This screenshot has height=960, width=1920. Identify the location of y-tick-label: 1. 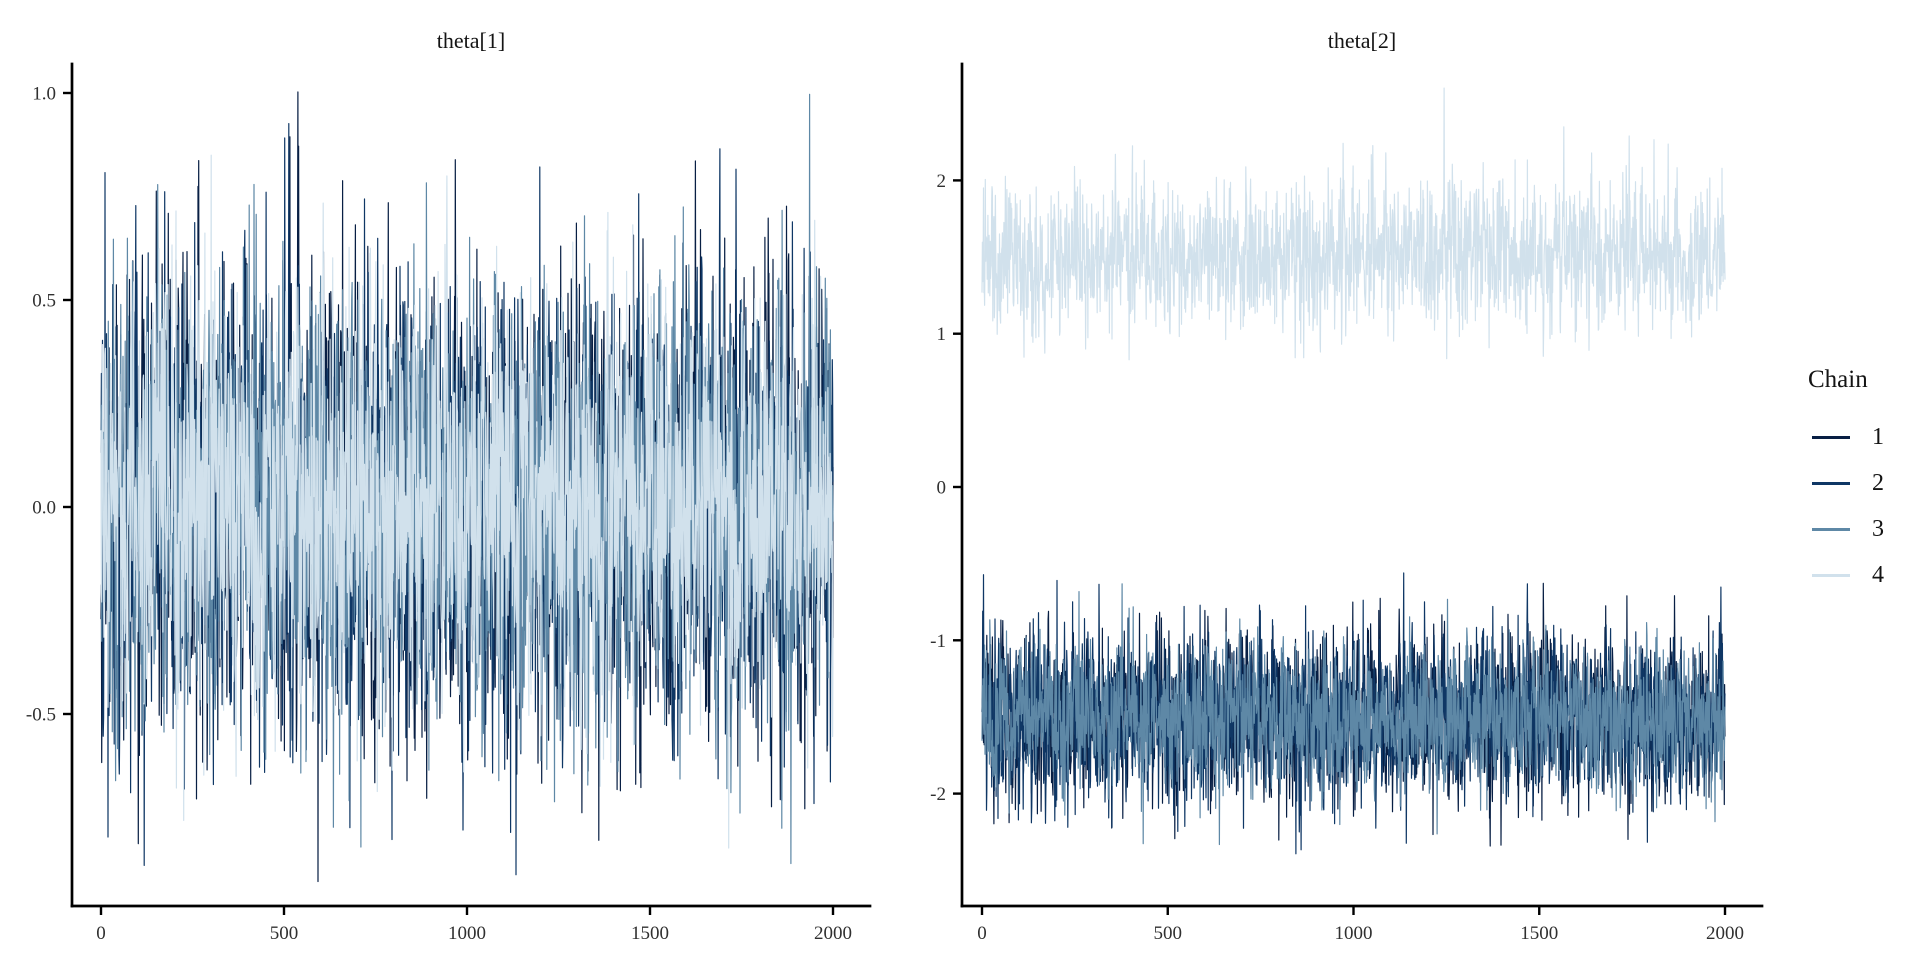
(942, 334).